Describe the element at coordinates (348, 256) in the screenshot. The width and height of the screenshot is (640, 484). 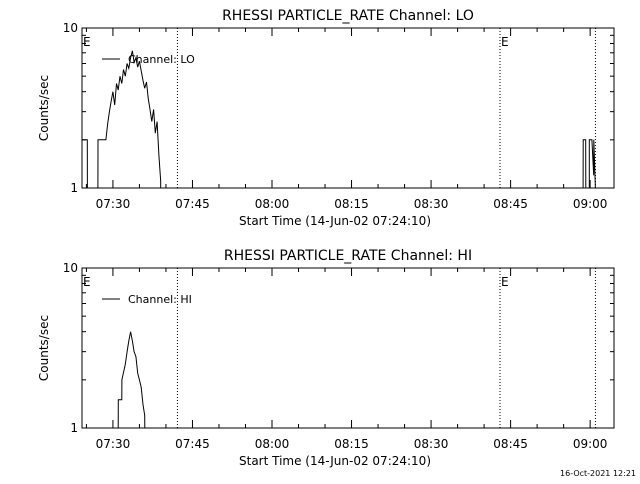
I see `chart-title: RHESSI PARTICLE_RATE Channel: HI` at that location.